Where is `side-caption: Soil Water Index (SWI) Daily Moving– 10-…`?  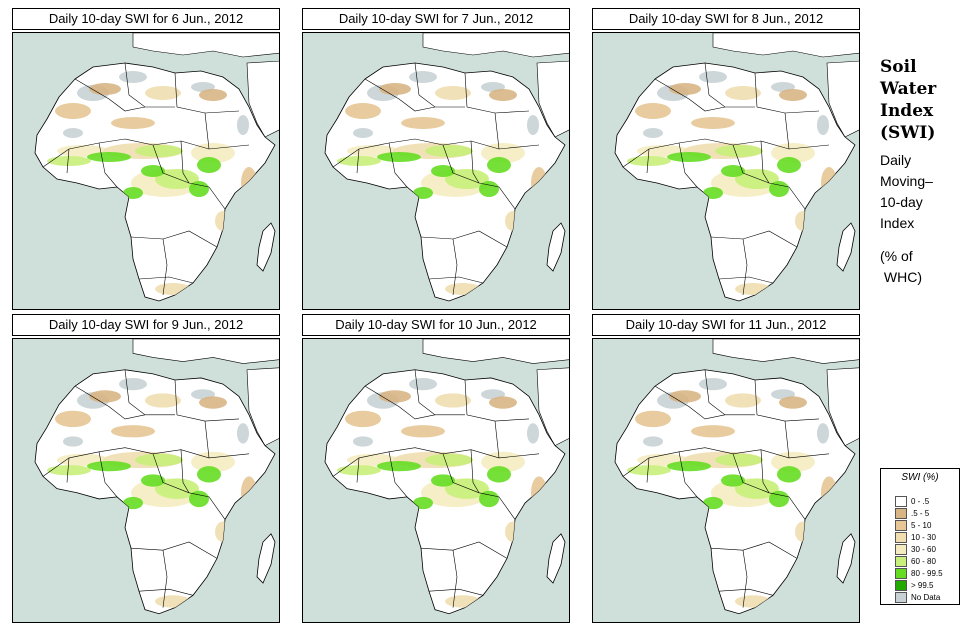
side-caption: Soil Water Index (SWI) Daily Moving– 10-… is located at coordinates (922, 172).